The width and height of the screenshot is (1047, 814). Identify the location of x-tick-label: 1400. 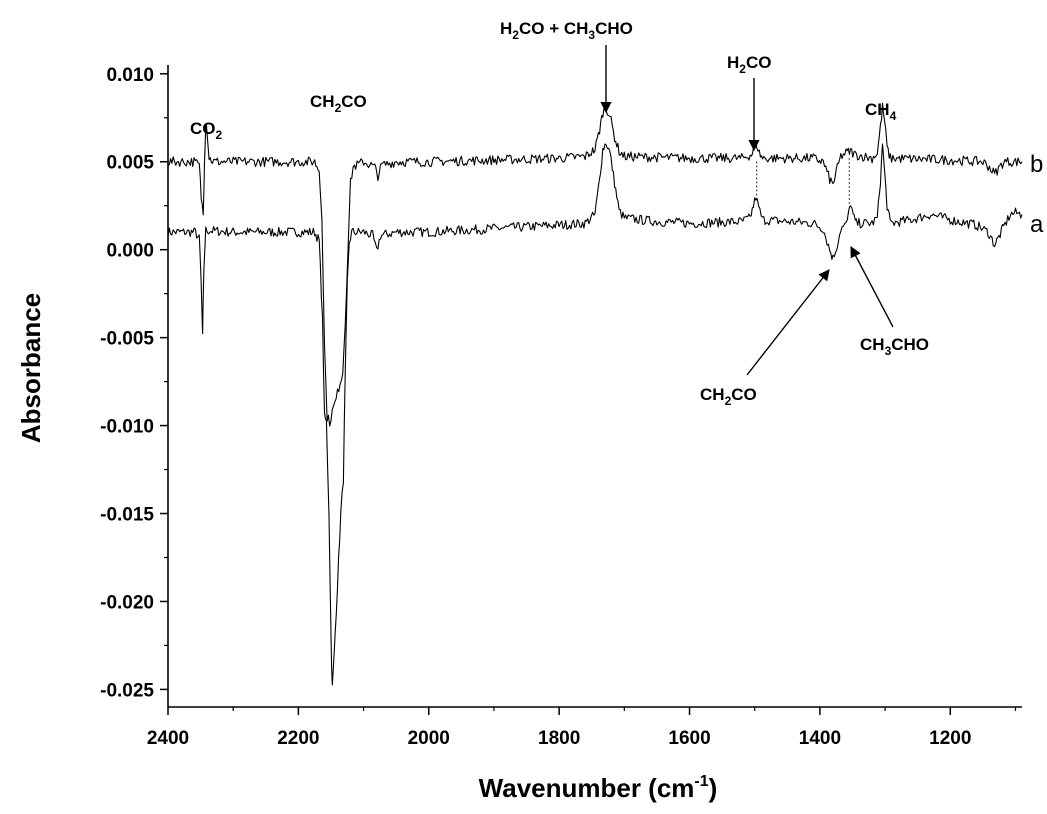
(820, 738).